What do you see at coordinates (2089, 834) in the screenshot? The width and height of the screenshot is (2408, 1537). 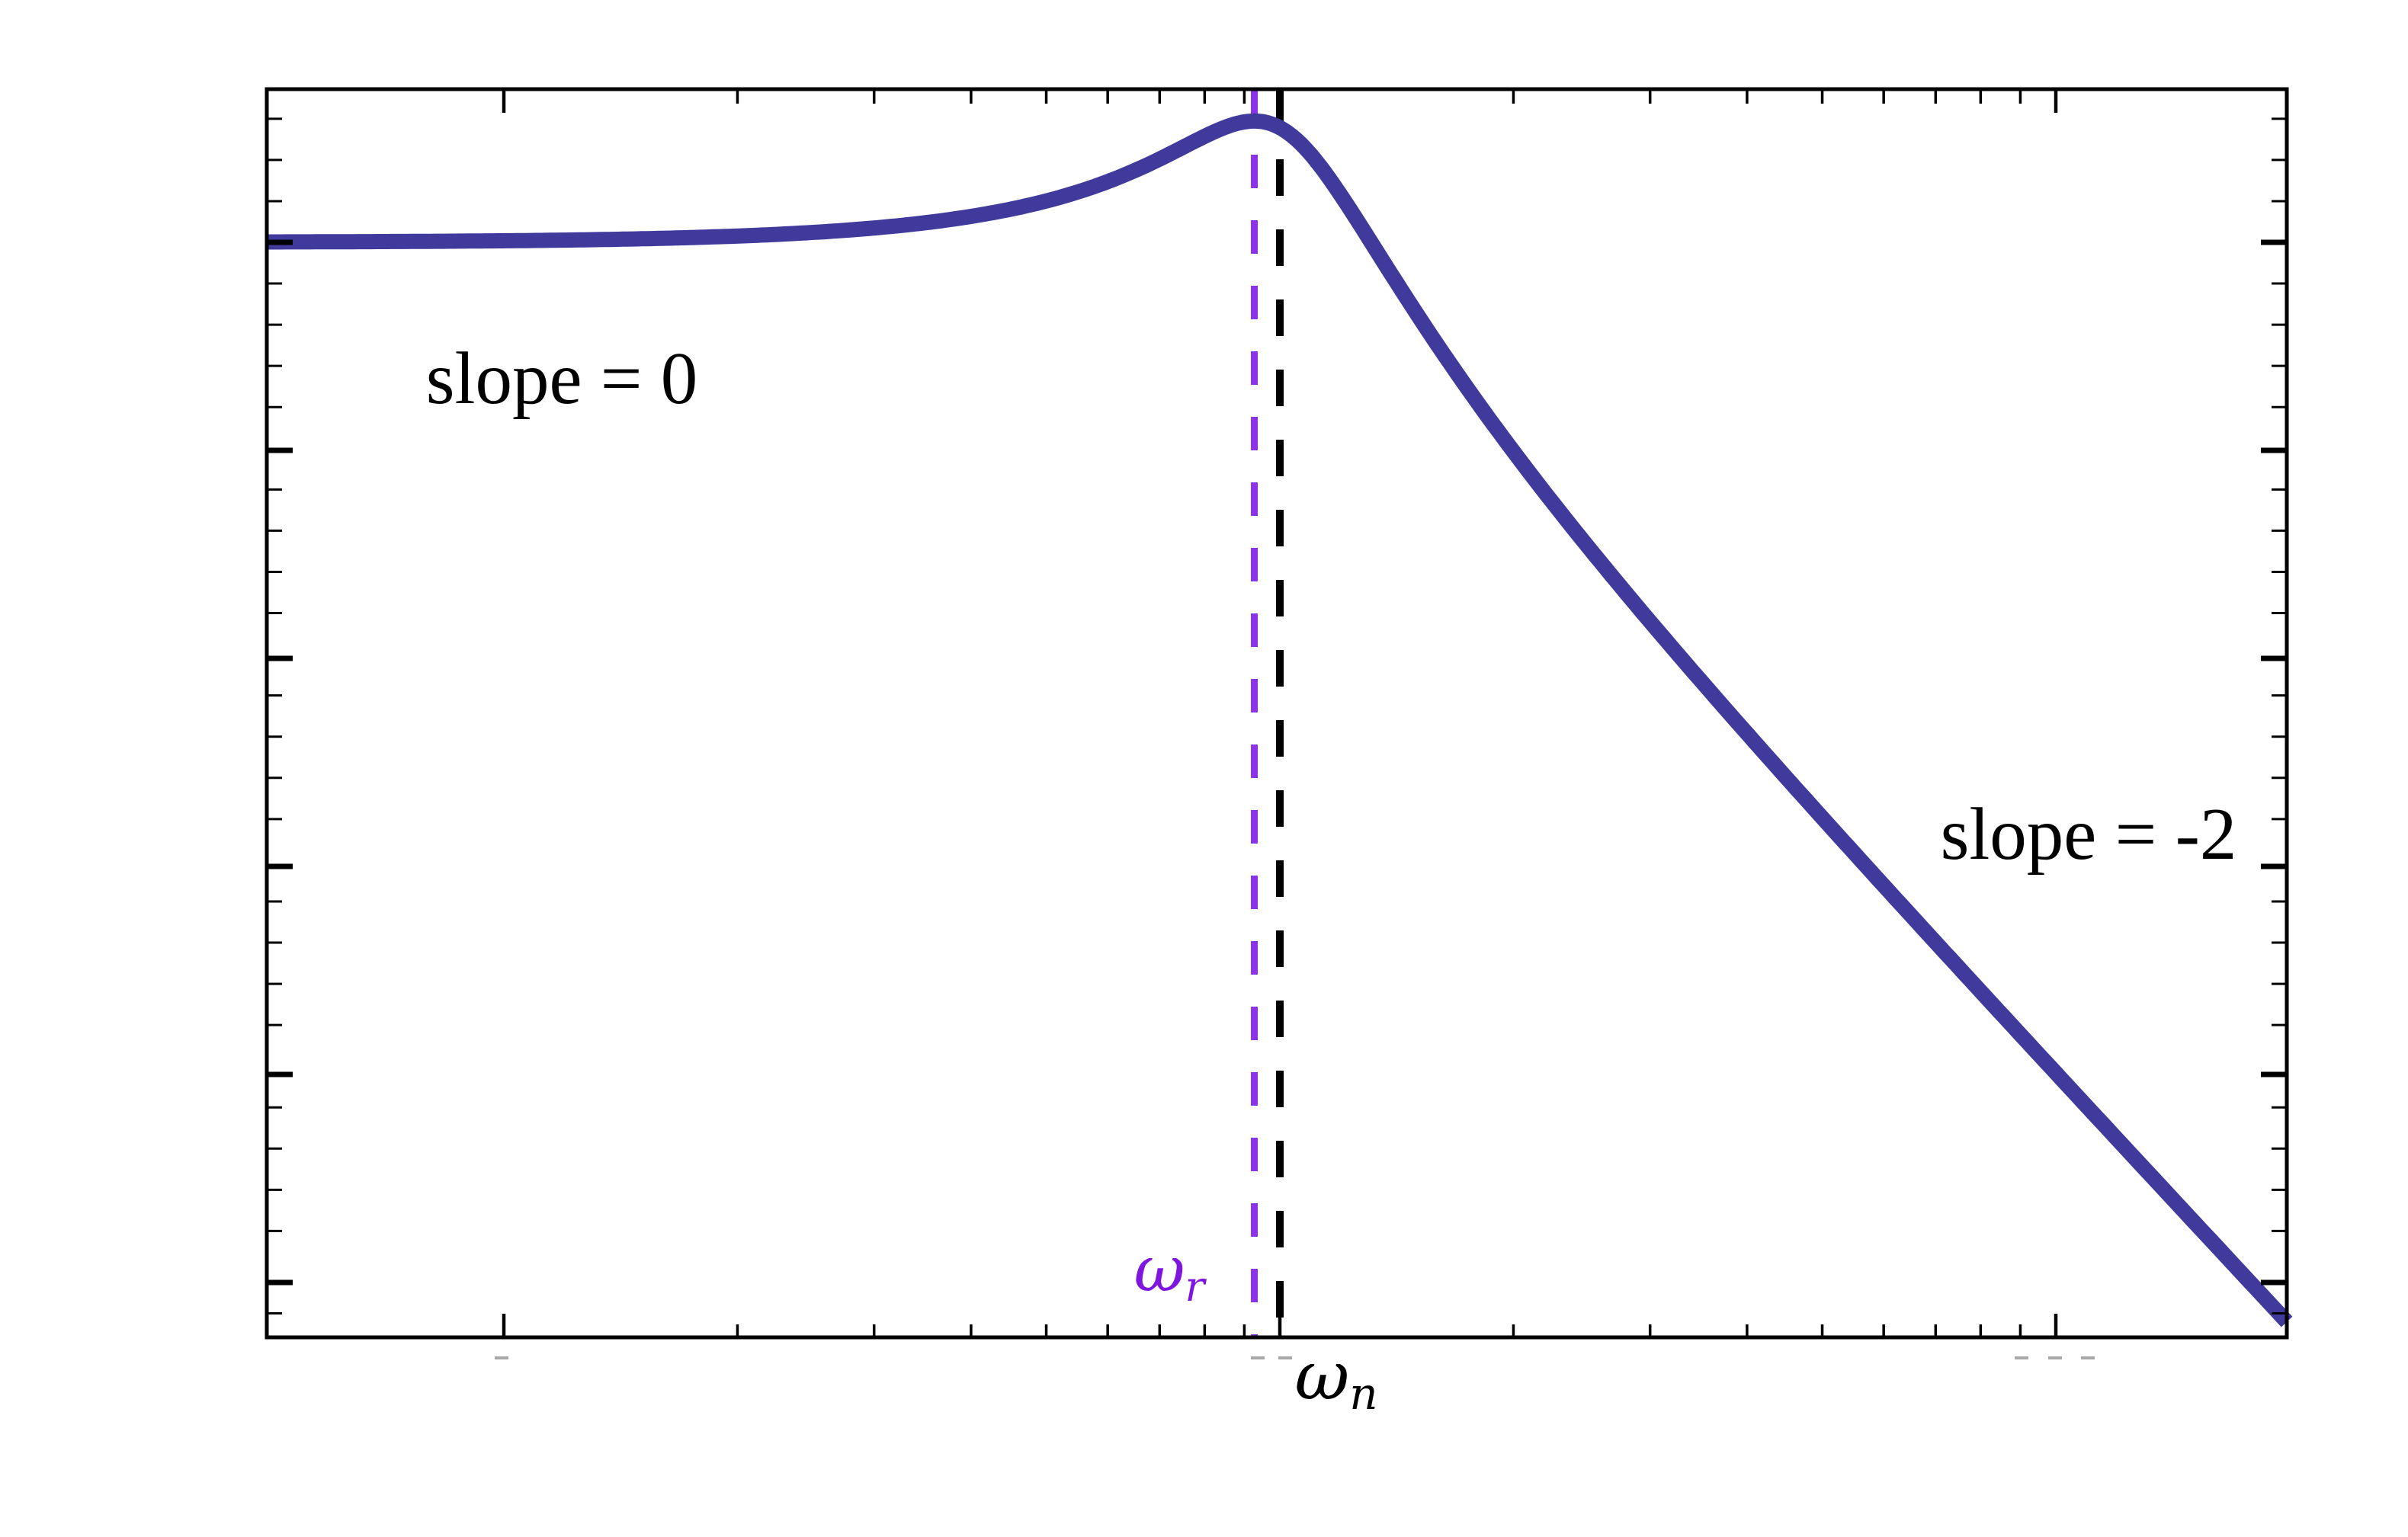 I see `slope-minus-two-label: slope = -2` at bounding box center [2089, 834].